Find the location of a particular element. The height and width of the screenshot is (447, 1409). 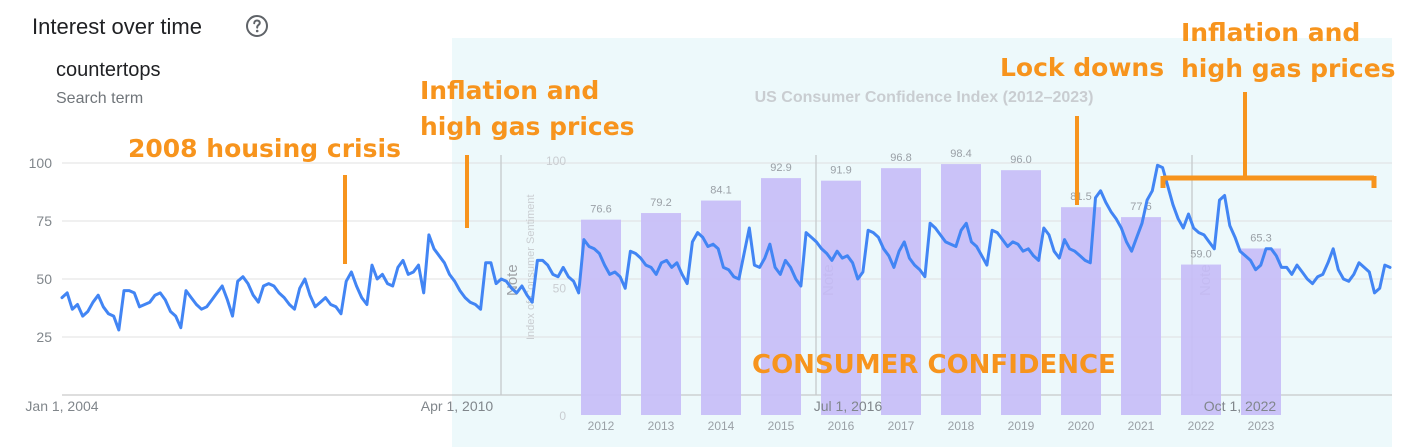

cci-category-label: 2012 is located at coordinates (601, 426).